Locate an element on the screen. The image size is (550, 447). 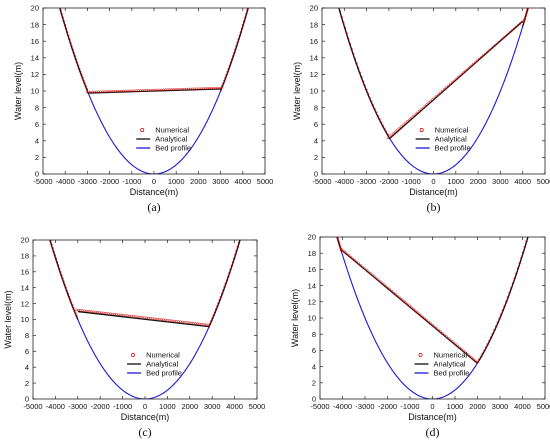
y-axis-title: Water level(m) is located at coordinates (297, 91).